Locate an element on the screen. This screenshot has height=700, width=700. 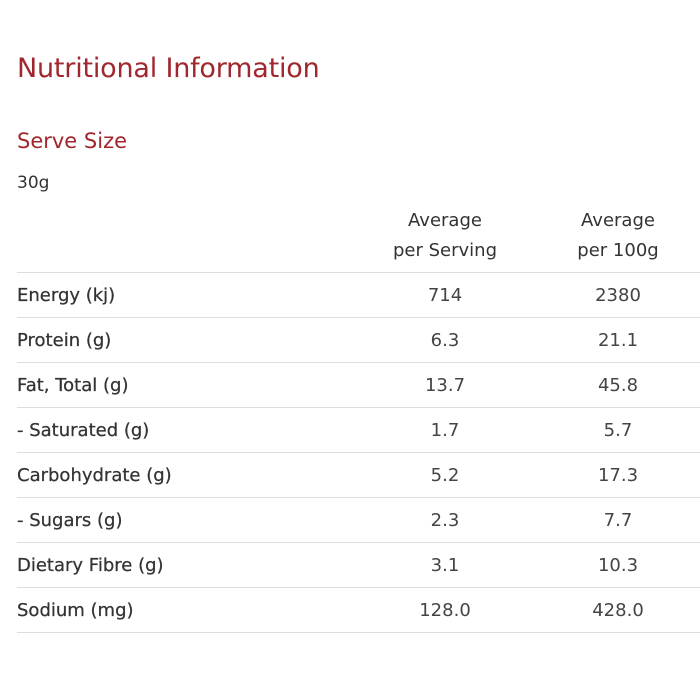
per-serving-value: 3.1 is located at coordinates (445, 565).